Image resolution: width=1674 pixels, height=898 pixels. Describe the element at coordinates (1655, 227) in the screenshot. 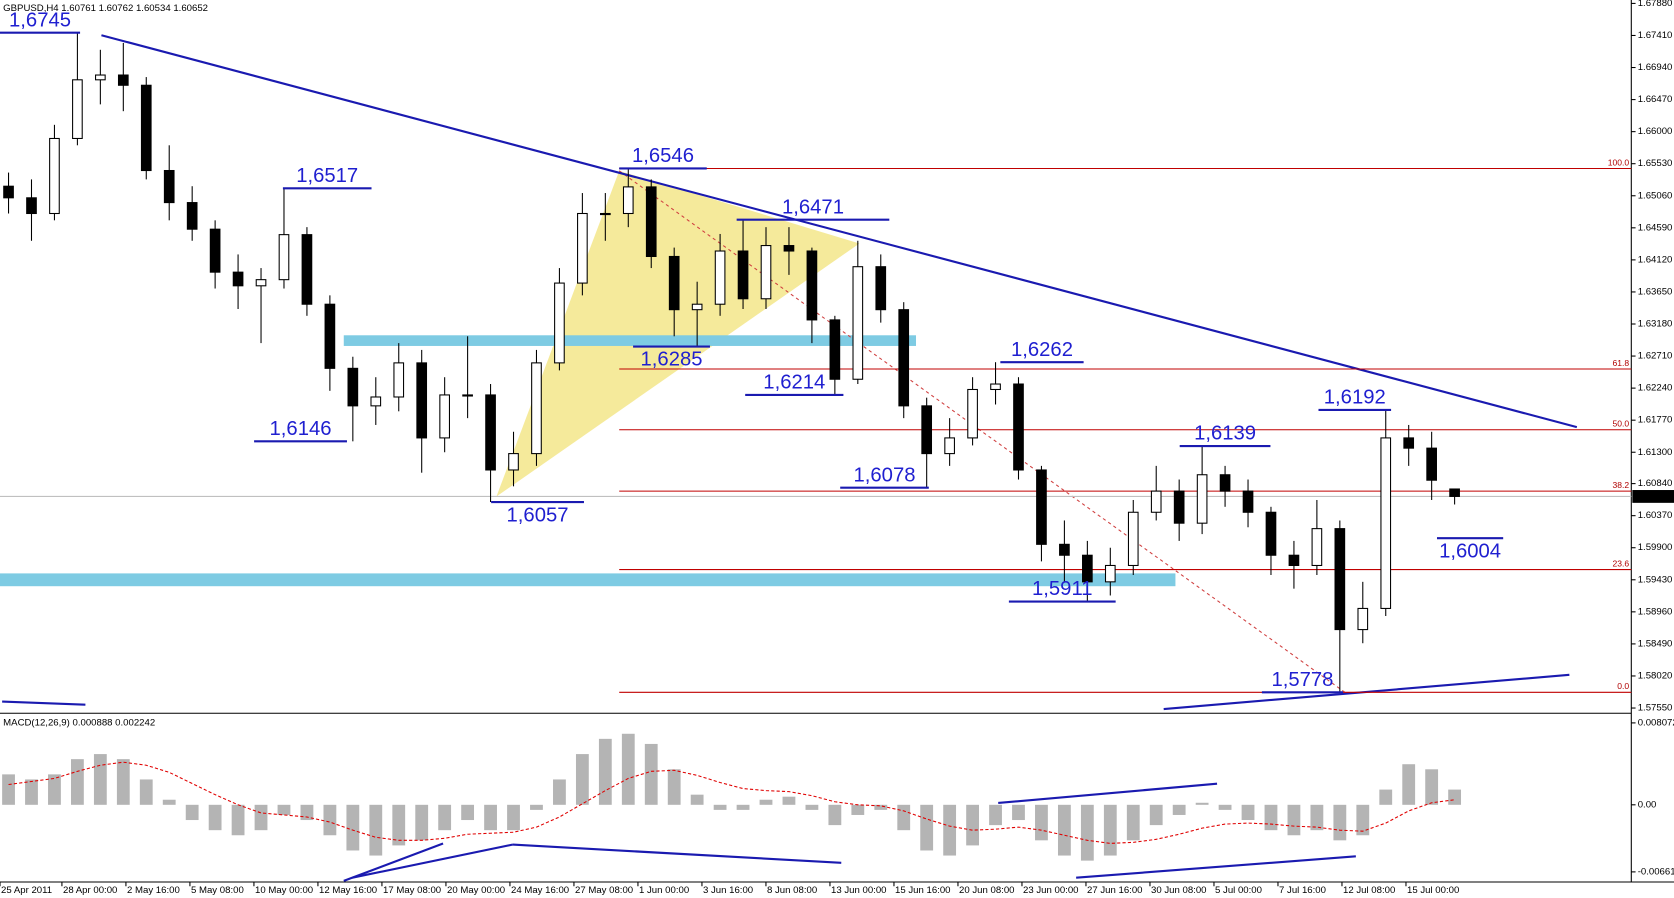

I see `y-tick-label: 1.64590` at that location.